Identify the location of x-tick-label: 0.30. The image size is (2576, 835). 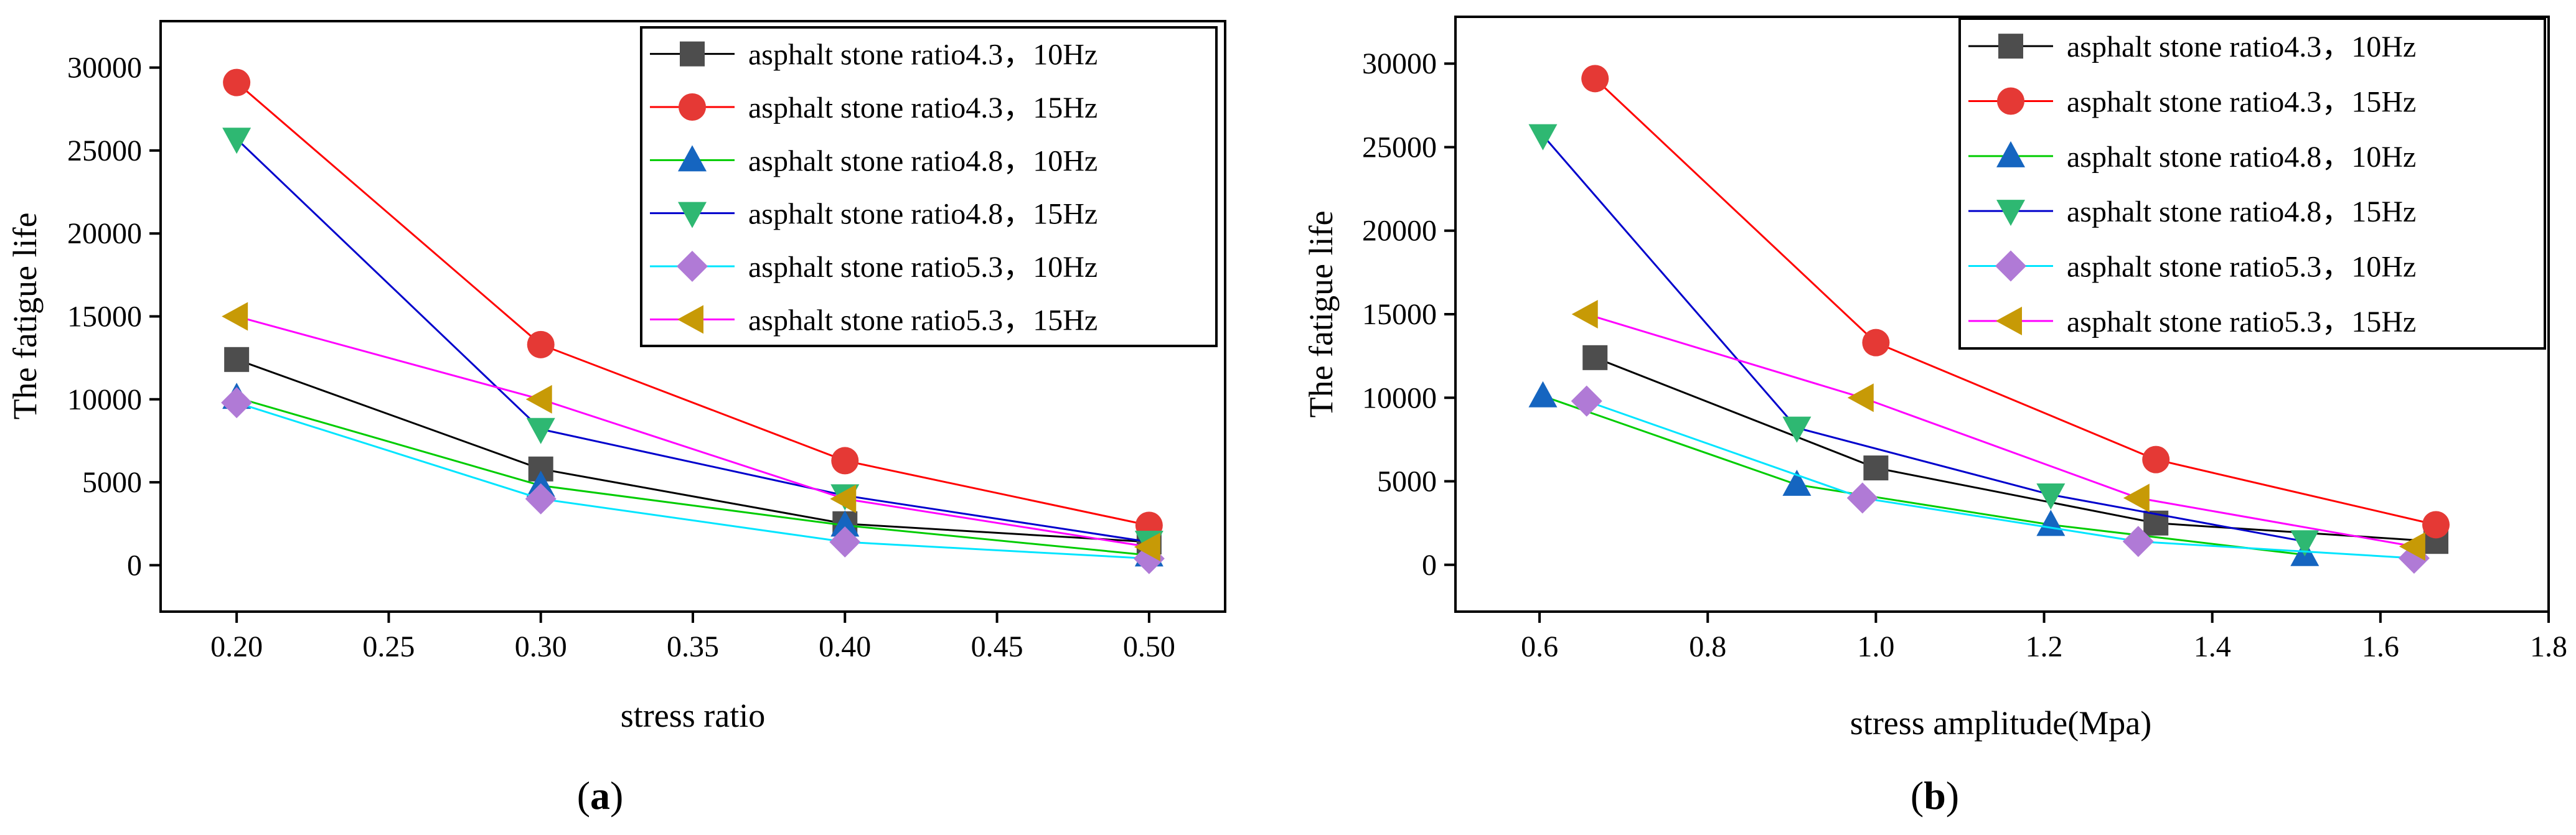
(541, 646).